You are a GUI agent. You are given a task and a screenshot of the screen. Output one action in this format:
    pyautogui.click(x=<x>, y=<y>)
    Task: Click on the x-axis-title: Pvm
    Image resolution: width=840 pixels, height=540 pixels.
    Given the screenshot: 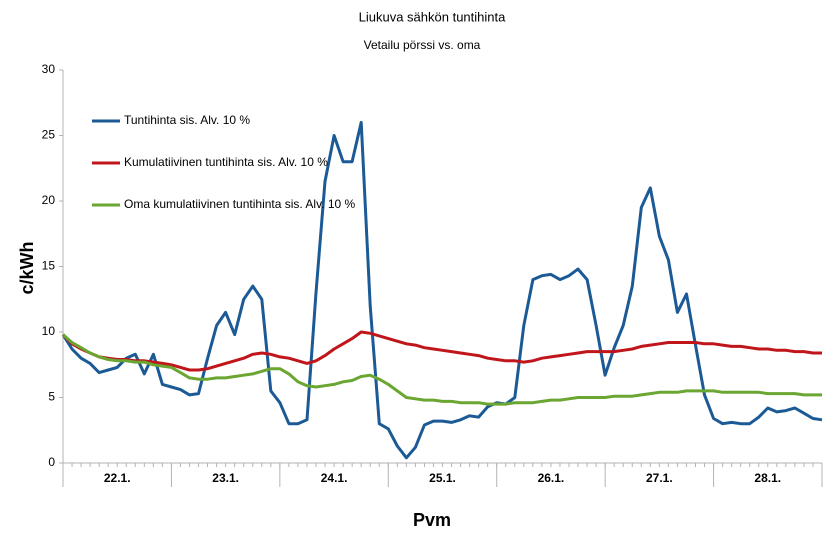 What is the action you would take?
    pyautogui.click(x=432, y=520)
    